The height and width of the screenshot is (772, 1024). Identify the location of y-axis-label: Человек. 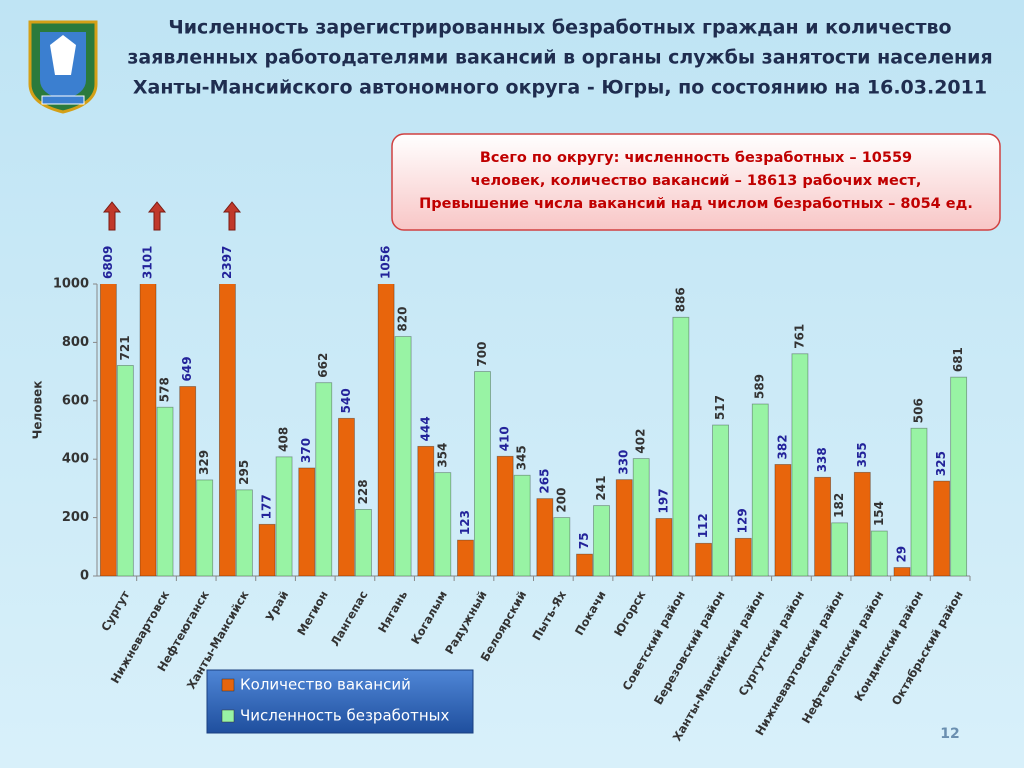
(38, 410).